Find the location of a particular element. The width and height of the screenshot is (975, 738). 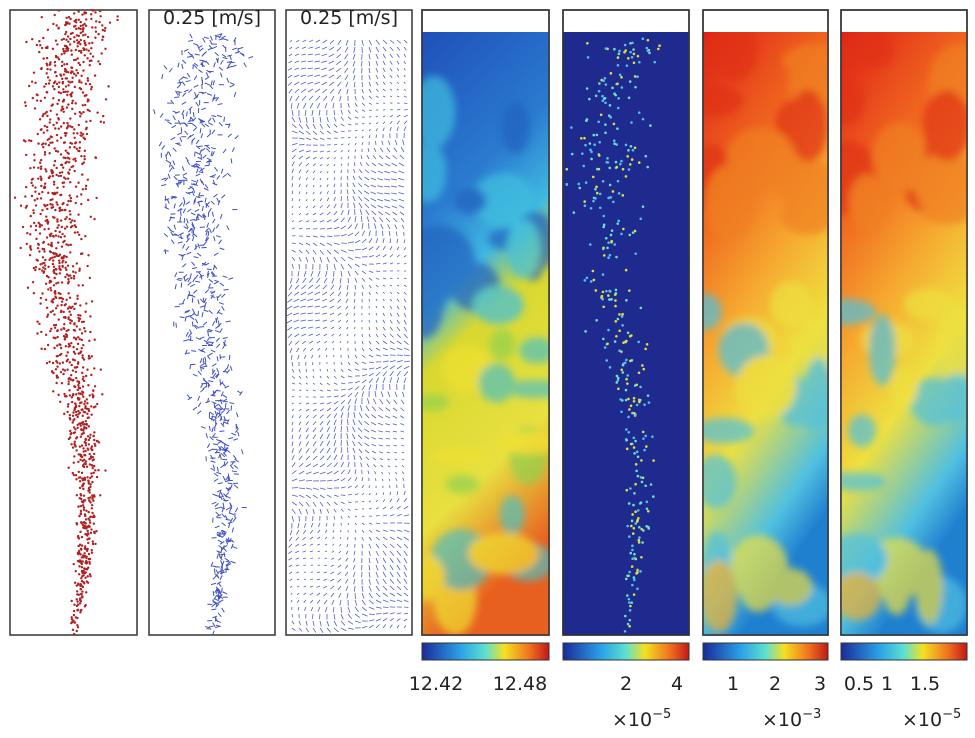

multiplier-exponent: −3 is located at coordinates (811, 714).